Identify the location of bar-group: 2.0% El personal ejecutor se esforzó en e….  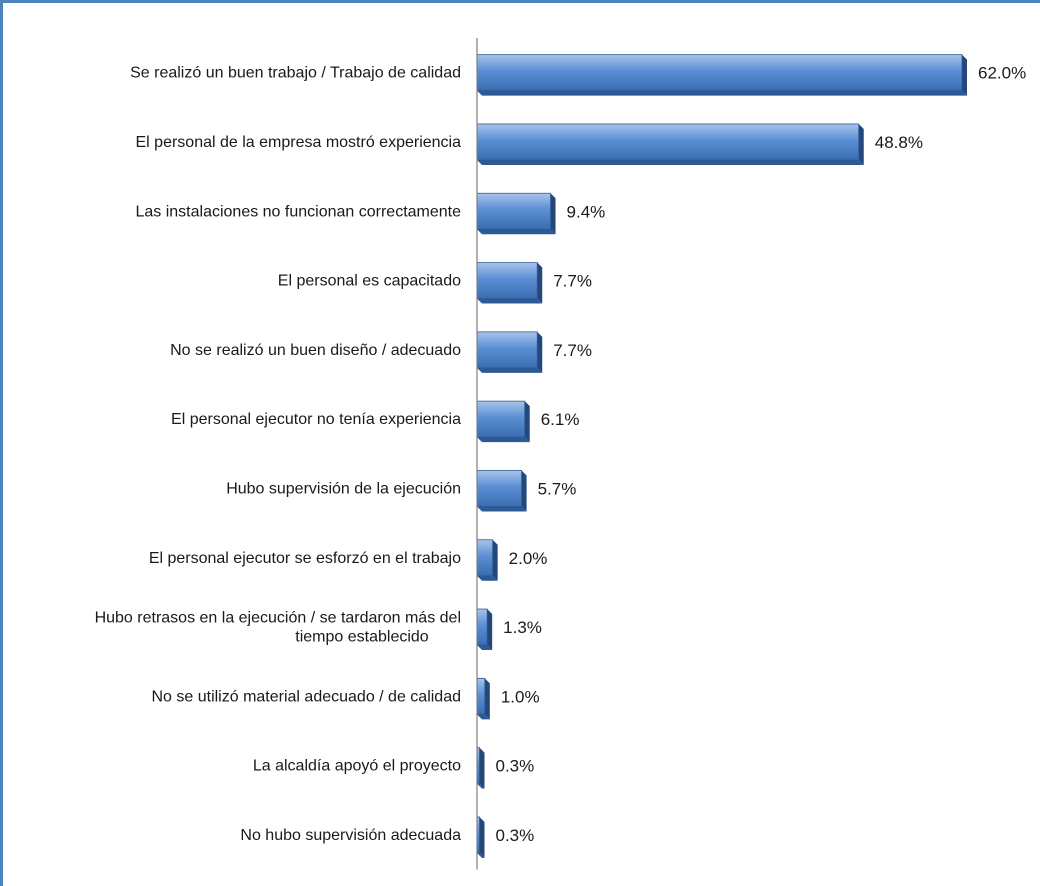
(348, 560).